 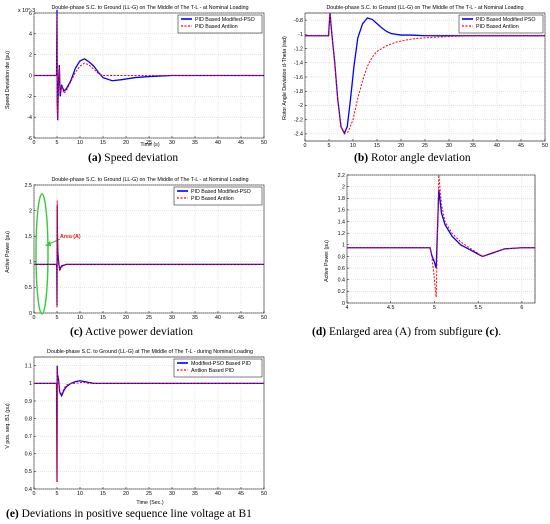 What do you see at coordinates (8, 80) in the screenshot?
I see `y-axis-label: Speed Deviation dw (pu)` at bounding box center [8, 80].